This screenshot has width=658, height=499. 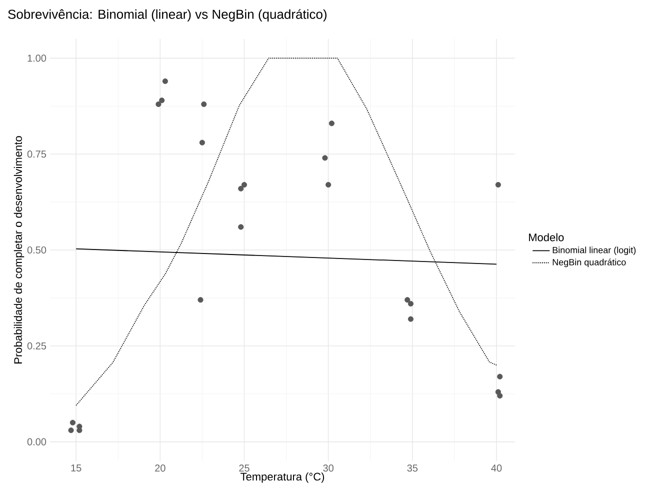 I want to click on x-tick-label: 35, so click(x=412, y=468).